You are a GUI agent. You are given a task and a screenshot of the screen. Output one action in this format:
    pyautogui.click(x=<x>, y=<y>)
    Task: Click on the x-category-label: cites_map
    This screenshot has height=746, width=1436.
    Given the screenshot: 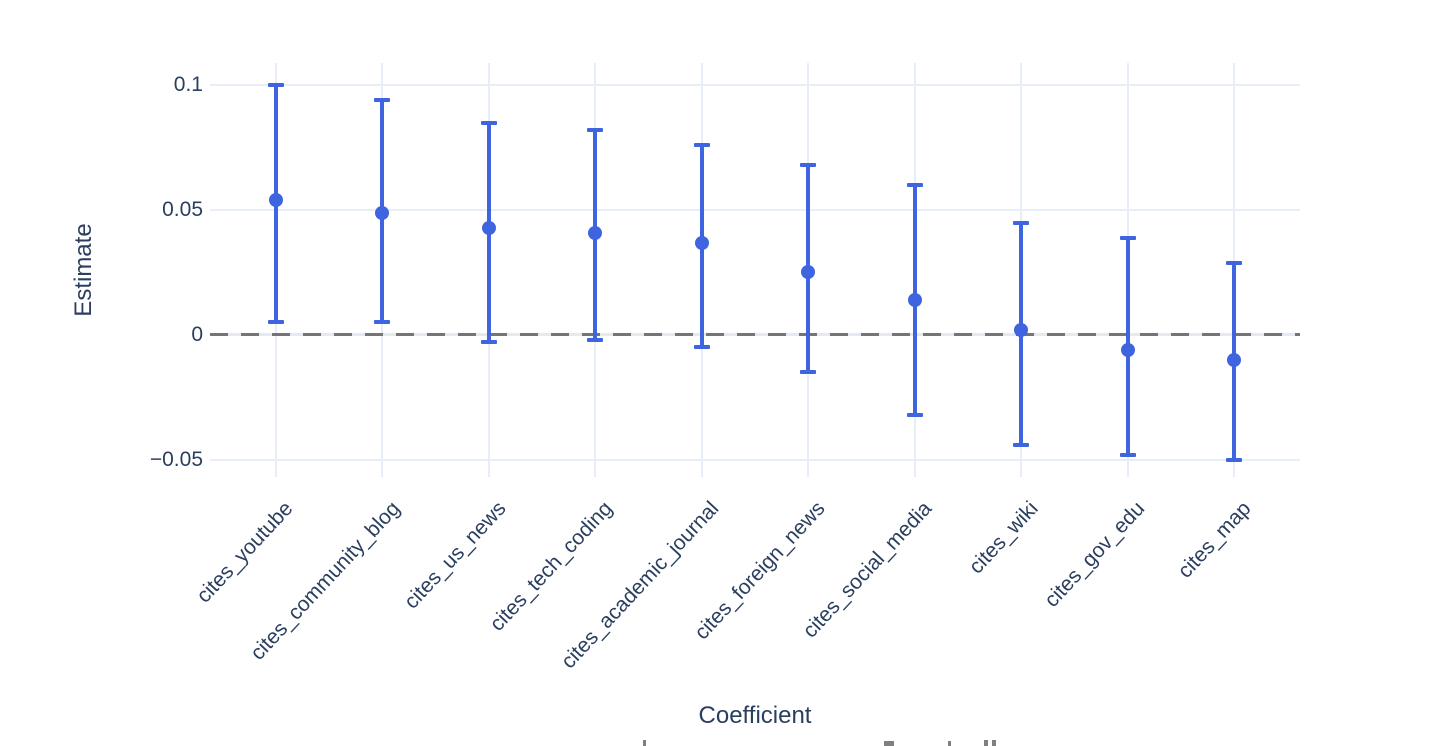 What is the action you would take?
    pyautogui.click(x=1214, y=540)
    